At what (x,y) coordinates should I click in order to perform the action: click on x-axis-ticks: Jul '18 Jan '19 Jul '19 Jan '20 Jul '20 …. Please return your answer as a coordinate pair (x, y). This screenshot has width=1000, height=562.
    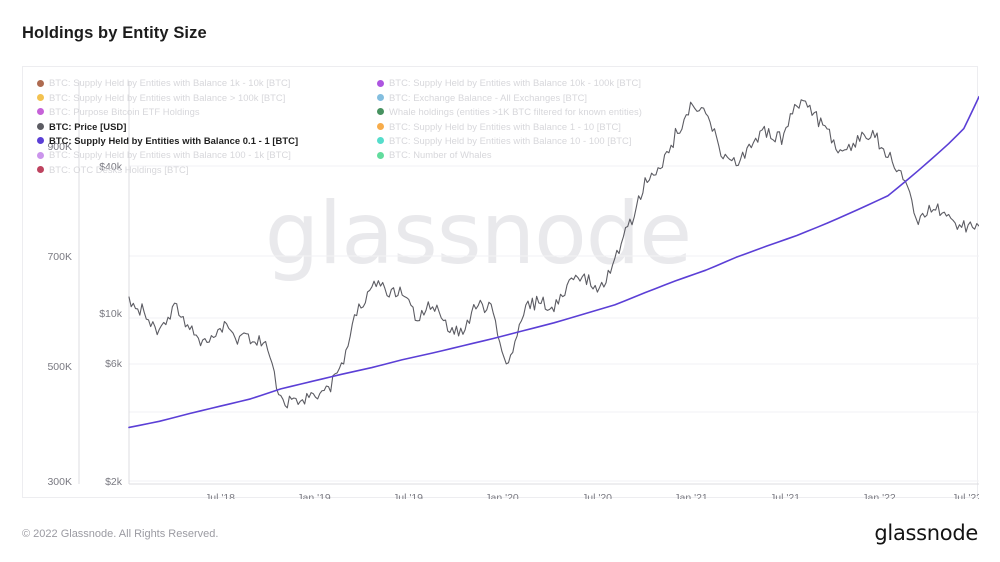
    Looking at the image, I should click on (592, 495).